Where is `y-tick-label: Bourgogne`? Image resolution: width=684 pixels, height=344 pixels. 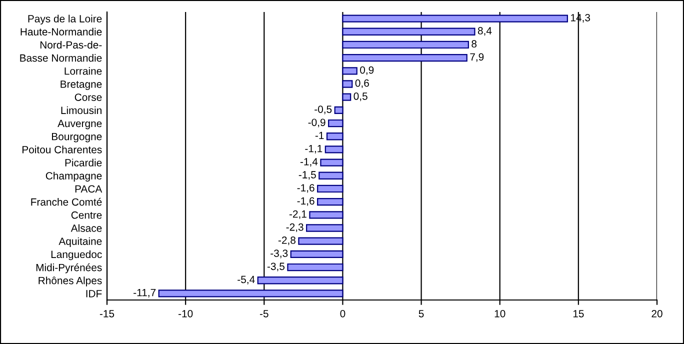 y-tick-label: Bourgogne is located at coordinates (77, 137).